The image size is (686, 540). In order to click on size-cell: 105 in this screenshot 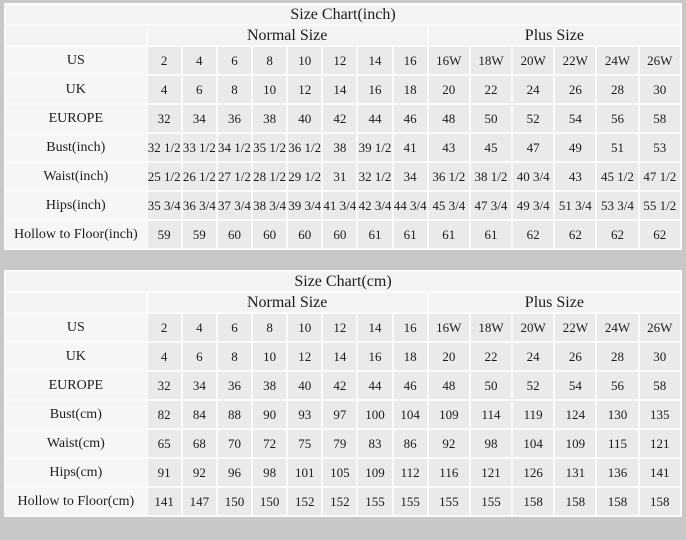, I will do `click(340, 472)`.